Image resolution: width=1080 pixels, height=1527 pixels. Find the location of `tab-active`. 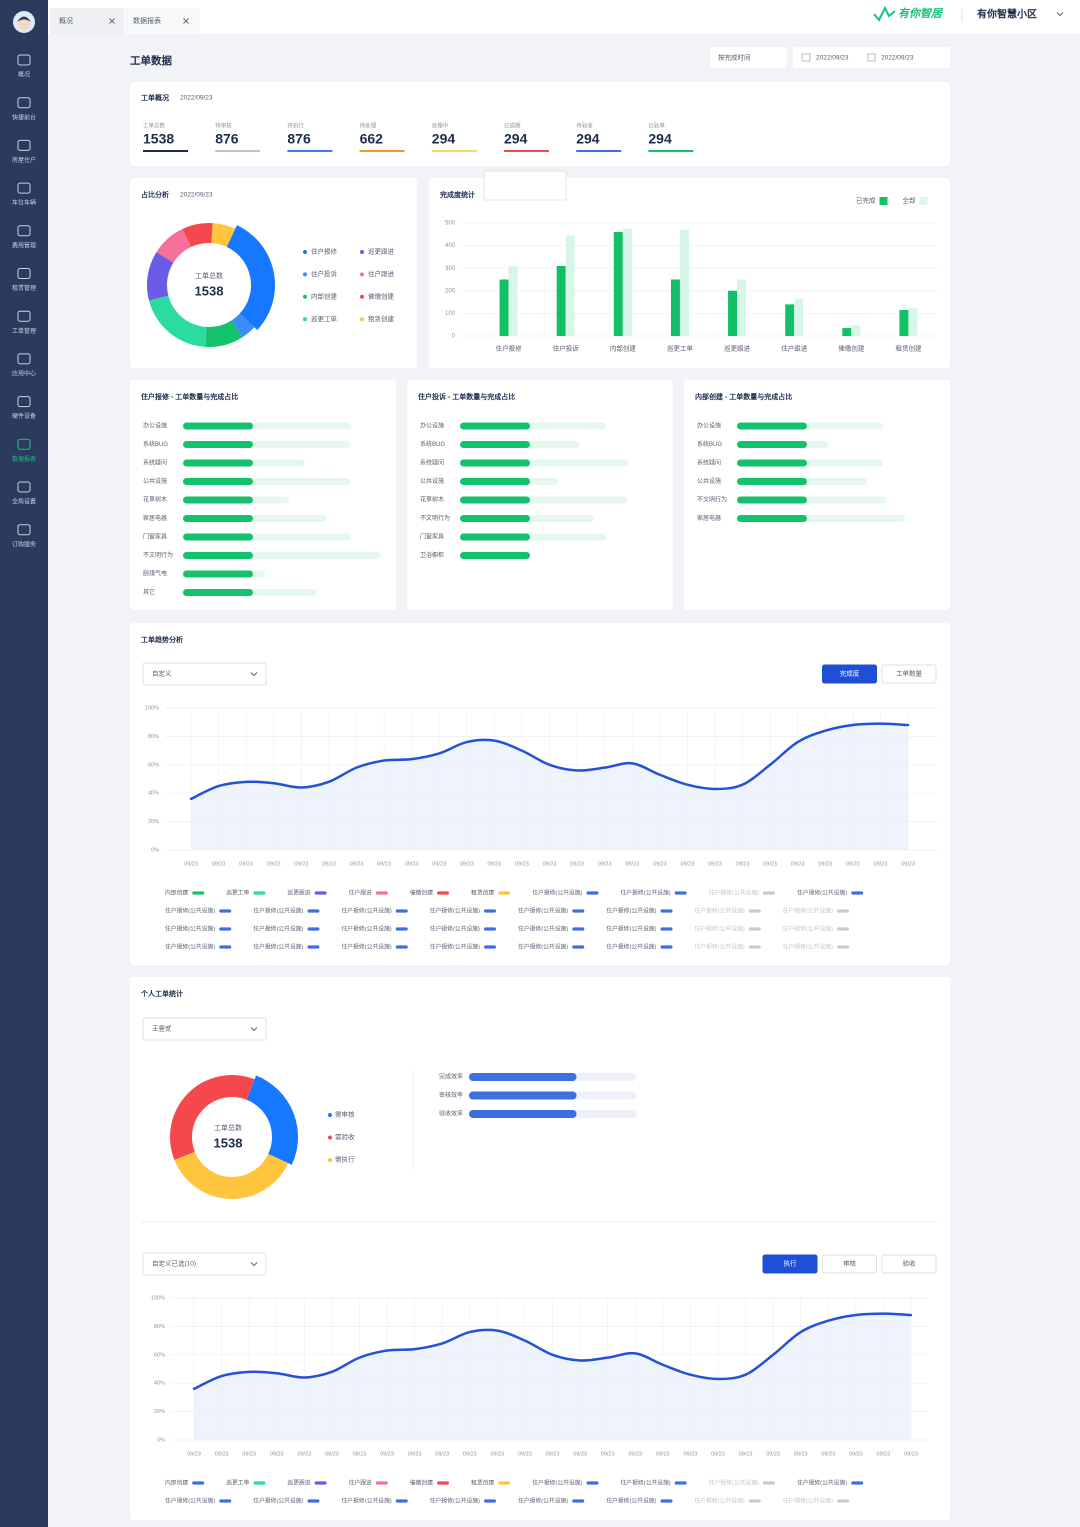

tab-active is located at coordinates (162, 21).